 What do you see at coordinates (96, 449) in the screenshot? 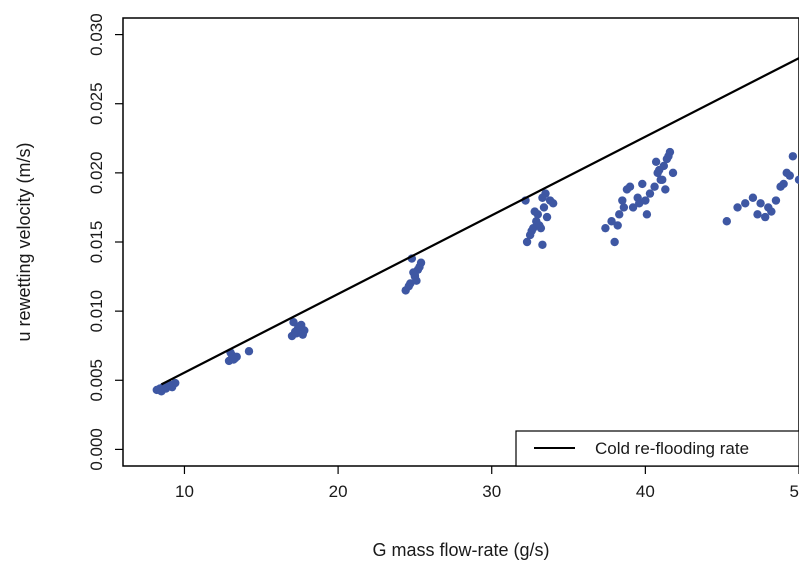
I see `y-tick-label: 0.000` at bounding box center [96, 449].